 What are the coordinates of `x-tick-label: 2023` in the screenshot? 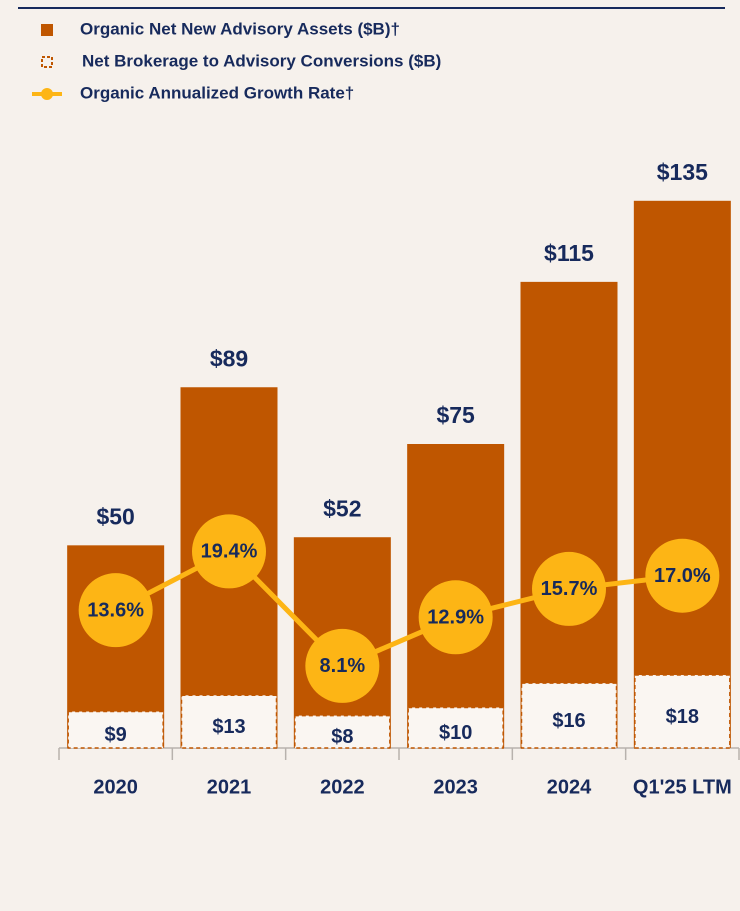 It's located at (455, 787).